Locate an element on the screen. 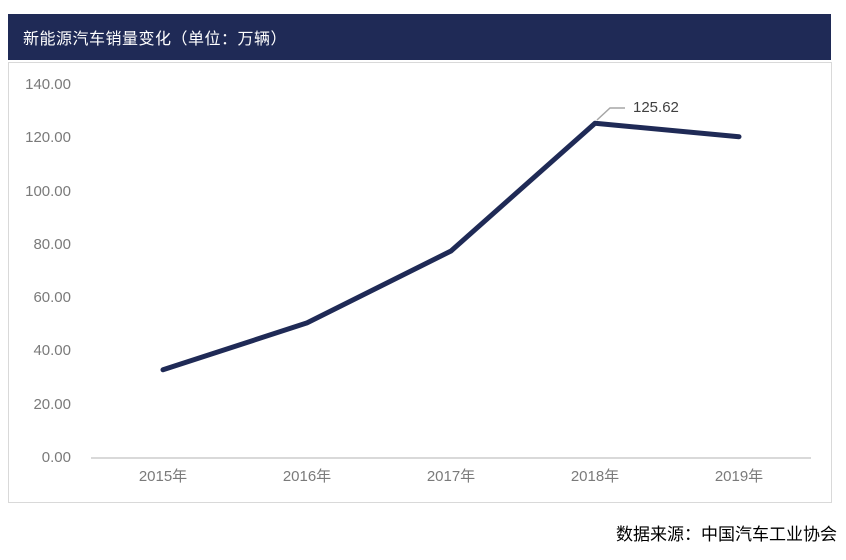 Image resolution: width=846 pixels, height=560 pixels. data-point-label-2018: 125.62 is located at coordinates (656, 107).